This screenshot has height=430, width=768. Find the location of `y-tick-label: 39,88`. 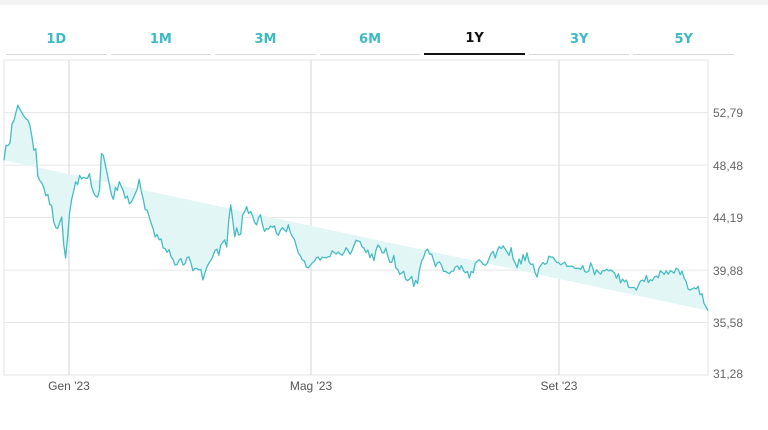

y-tick-label: 39,88 is located at coordinates (728, 271).